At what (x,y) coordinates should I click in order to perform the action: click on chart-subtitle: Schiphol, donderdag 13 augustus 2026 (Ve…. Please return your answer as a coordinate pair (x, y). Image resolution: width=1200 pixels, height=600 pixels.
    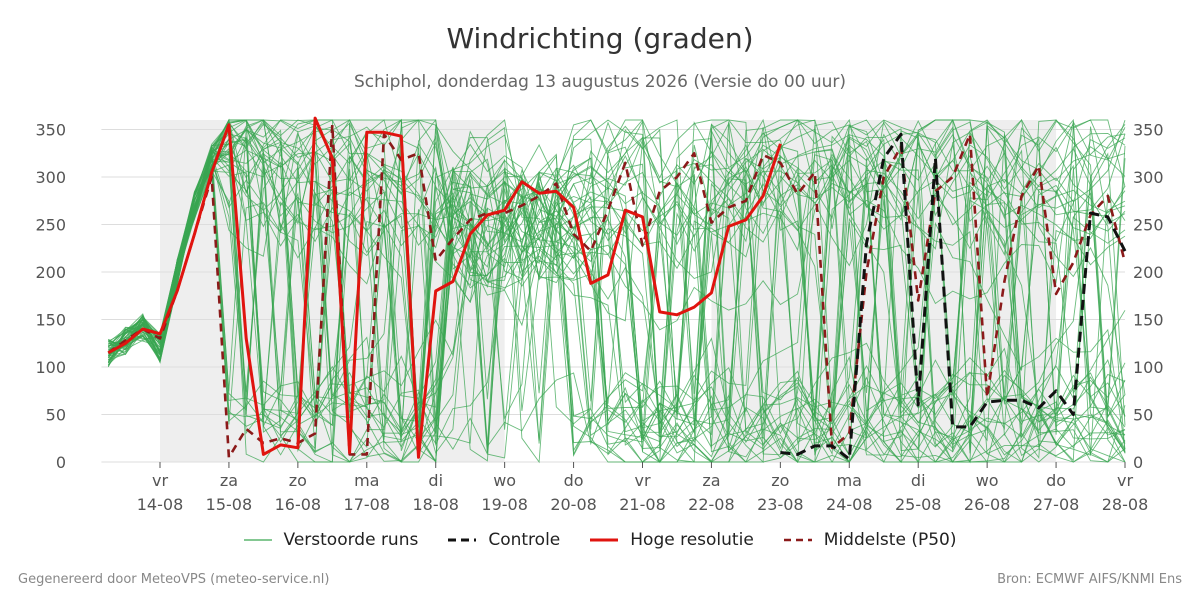
    Looking at the image, I should click on (600, 82).